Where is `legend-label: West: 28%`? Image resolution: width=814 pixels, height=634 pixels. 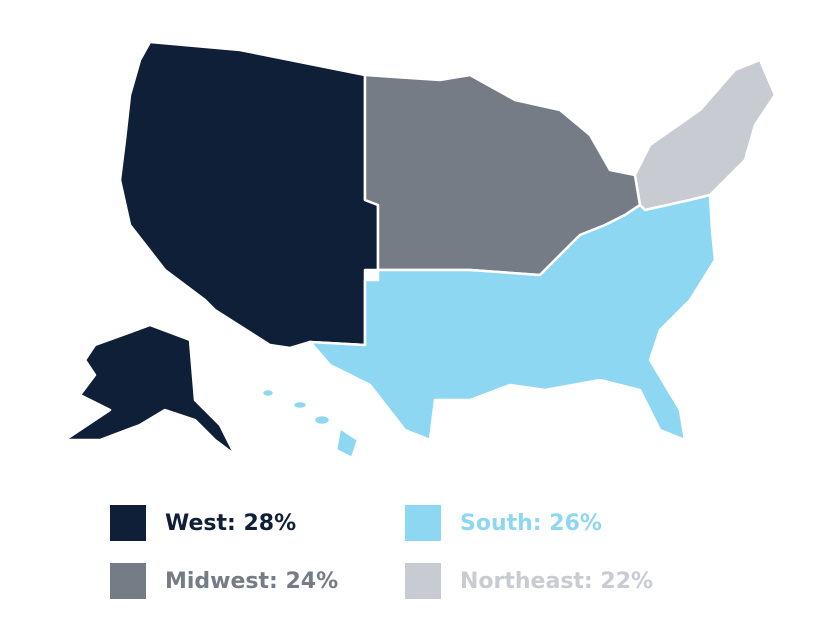 legend-label: West: 28% is located at coordinates (230, 523).